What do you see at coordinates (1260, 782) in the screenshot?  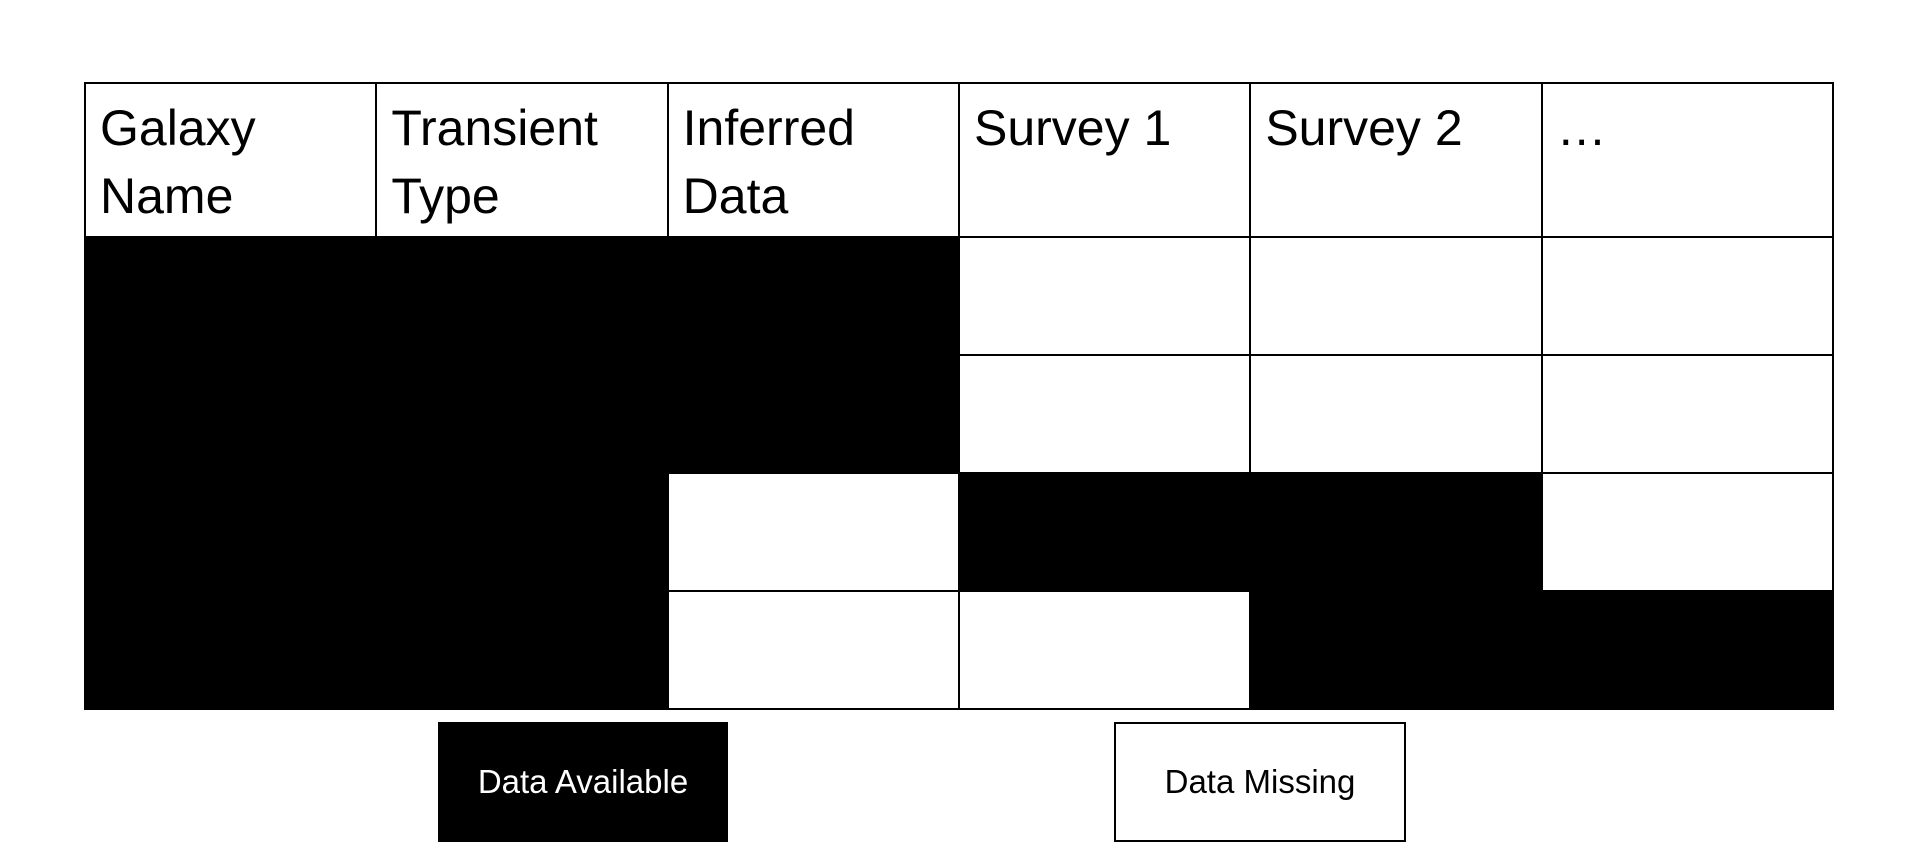 I see `legend-data-missing: Data Missing` at bounding box center [1260, 782].